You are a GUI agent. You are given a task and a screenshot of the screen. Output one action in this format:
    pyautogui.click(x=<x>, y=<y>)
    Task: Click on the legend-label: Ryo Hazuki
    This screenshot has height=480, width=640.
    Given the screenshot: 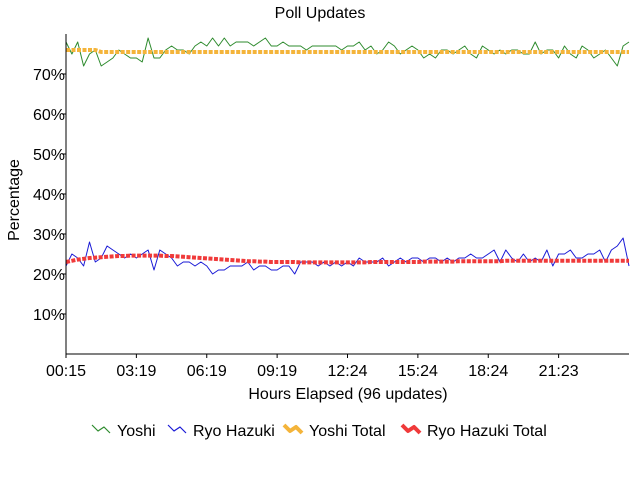 What is the action you would take?
    pyautogui.click(x=234, y=431)
    